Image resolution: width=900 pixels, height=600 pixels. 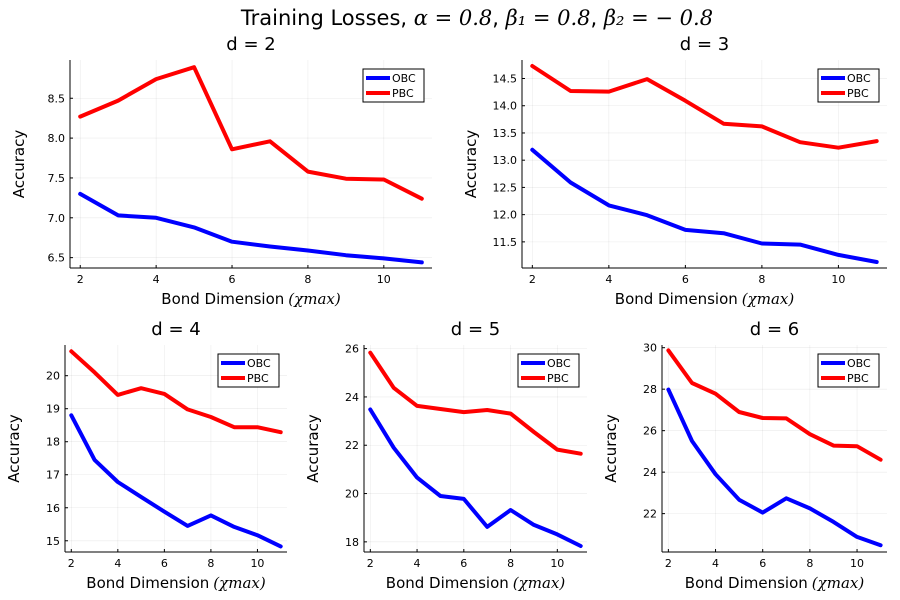 I want to click on y-tick-label: 24, so click(x=352, y=397).